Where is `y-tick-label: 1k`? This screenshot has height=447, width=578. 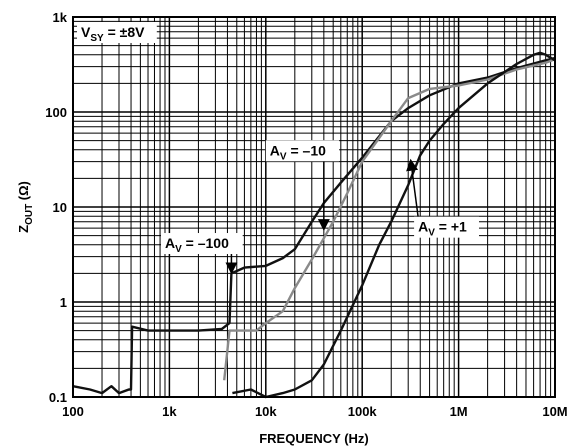
y-tick-label: 1k is located at coordinates (60, 17).